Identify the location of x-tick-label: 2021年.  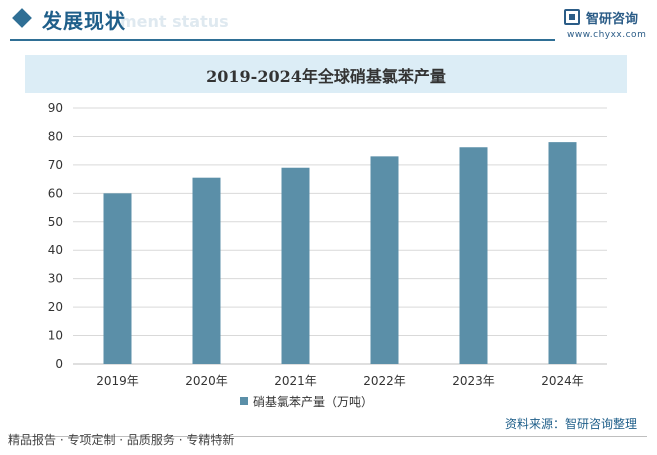
(295, 381).